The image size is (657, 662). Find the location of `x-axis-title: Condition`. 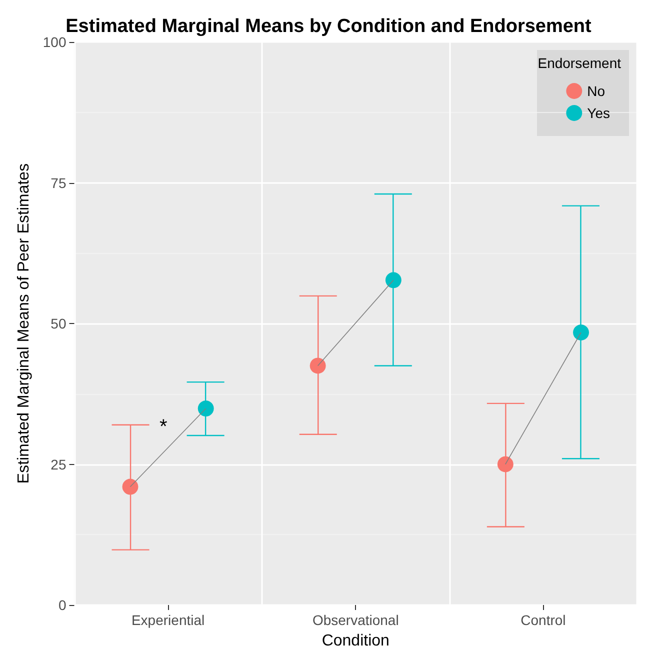

x-axis-title: Condition is located at coordinates (356, 641).